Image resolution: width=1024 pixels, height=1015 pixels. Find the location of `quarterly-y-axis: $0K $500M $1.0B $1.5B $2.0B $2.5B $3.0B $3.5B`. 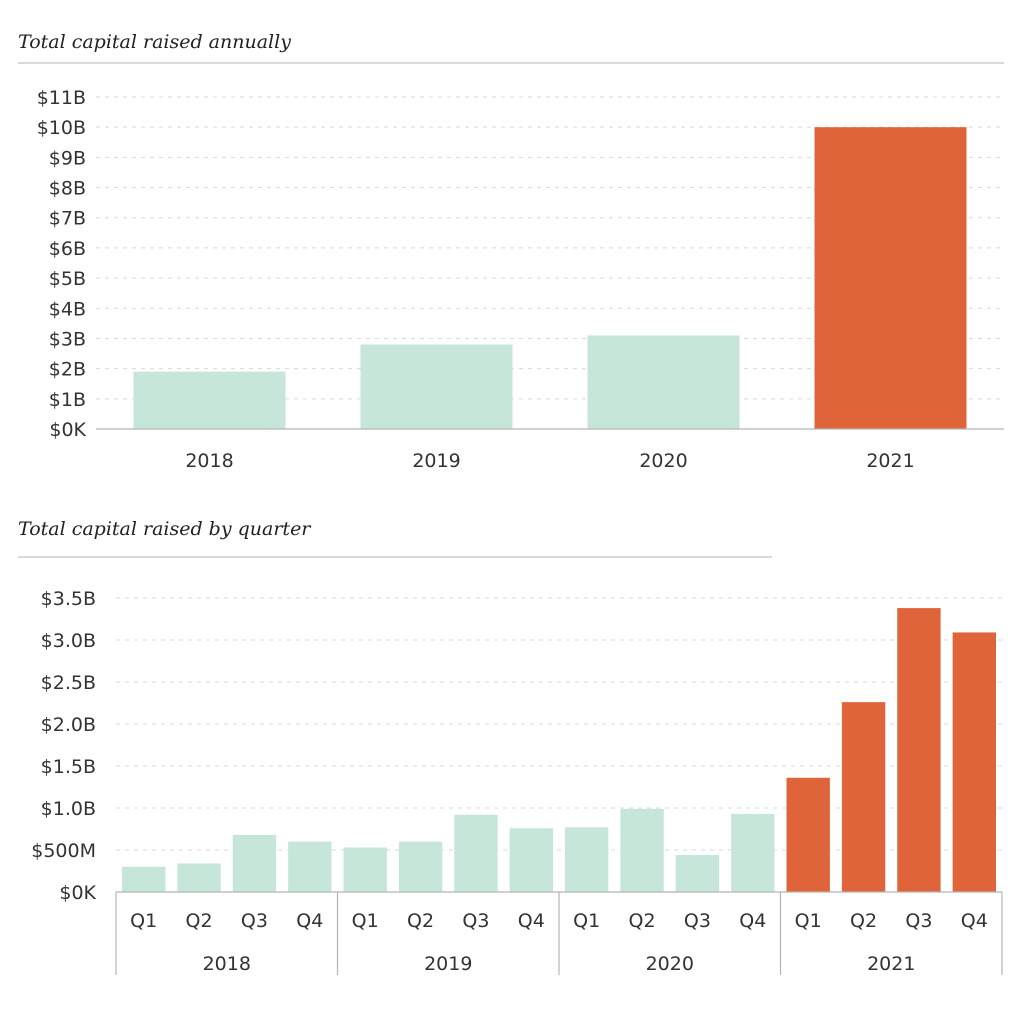

quarterly-y-axis: $0K $500M $1.0B $1.5B $2.0B $2.5B $3.0B $3.5B is located at coordinates (63, 746).